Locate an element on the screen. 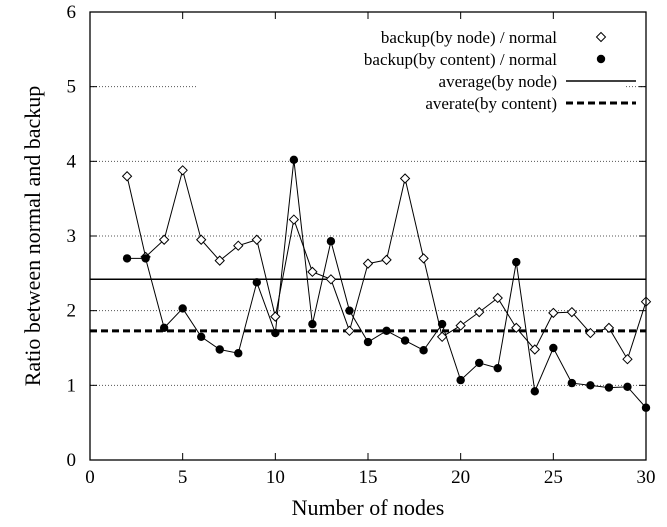 This screenshot has width=667, height=527. y-tick-label: 2 is located at coordinates (72, 311).